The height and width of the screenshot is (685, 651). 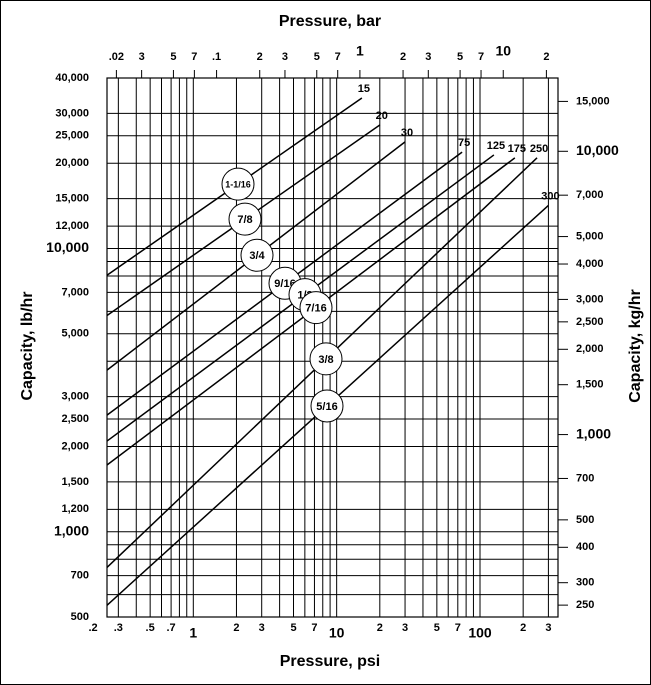 I want to click on orifice-label: 3/8, so click(x=325, y=360).